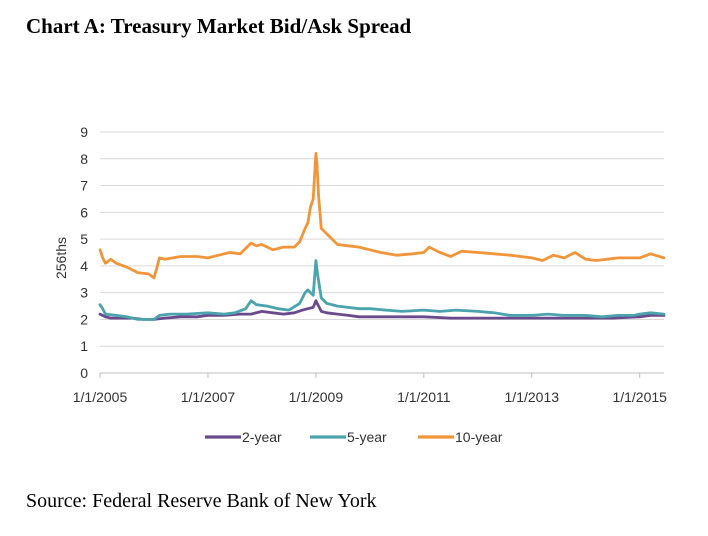 The width and height of the screenshot is (708, 536). Describe the element at coordinates (382, 290) in the screenshot. I see `series-line-5-year` at that location.